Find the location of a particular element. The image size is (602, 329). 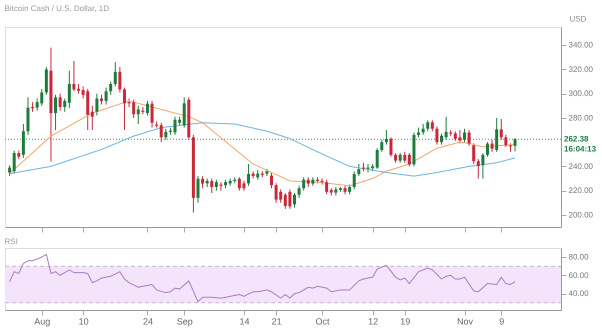

ref-line-label: 262.38 is located at coordinates (577, 139).